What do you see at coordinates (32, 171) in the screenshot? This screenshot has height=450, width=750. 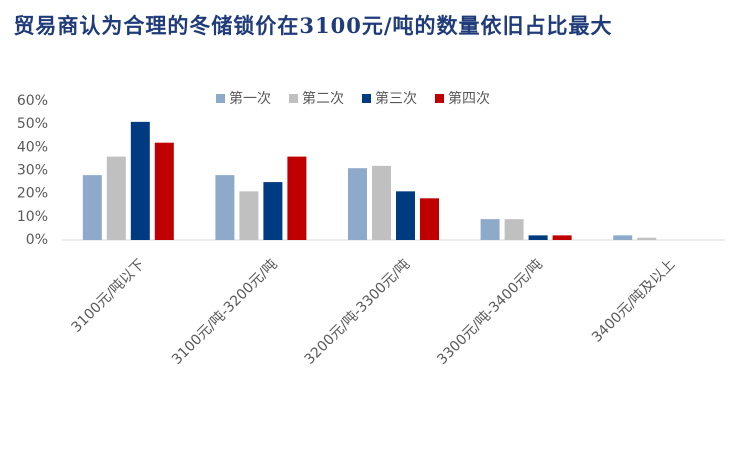 I see `y-tick-label: 30%` at bounding box center [32, 171].